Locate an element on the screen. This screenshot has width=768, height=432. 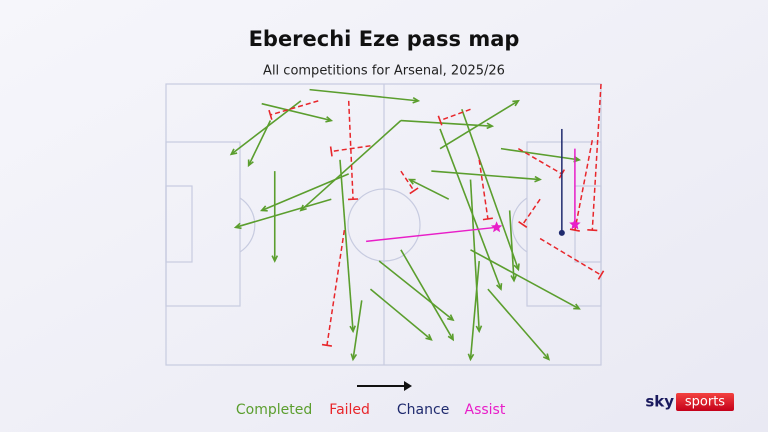
chart-title: Eberechi Eze pass map is located at coordinates (384, 39).